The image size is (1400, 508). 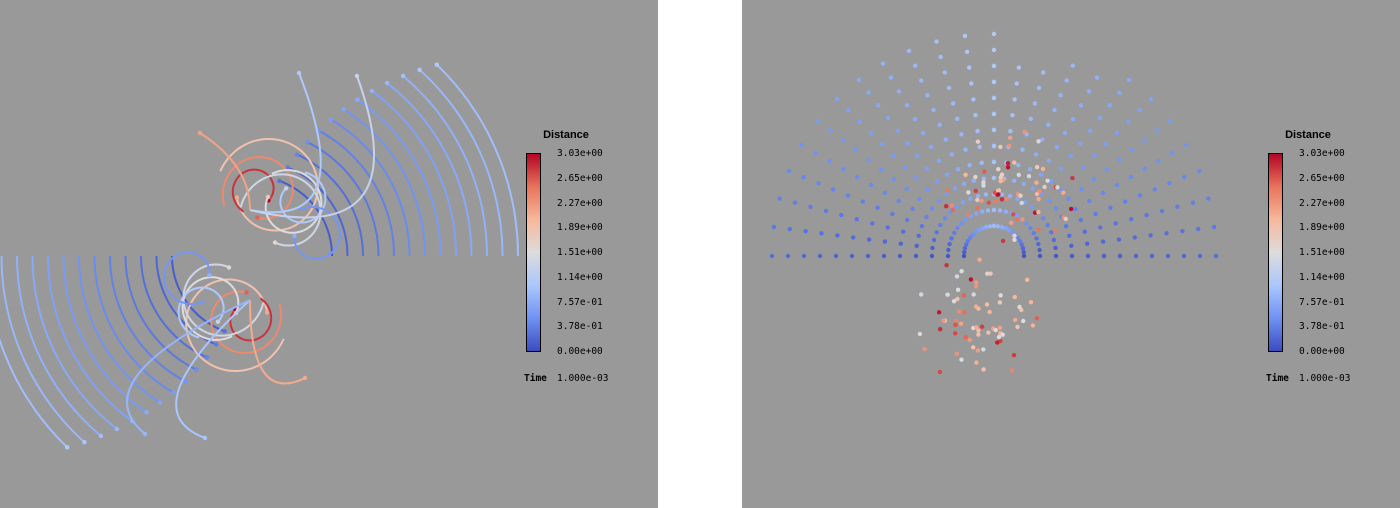 What do you see at coordinates (583, 378) in the screenshot?
I see `time-value: 1.000e-03` at bounding box center [583, 378].